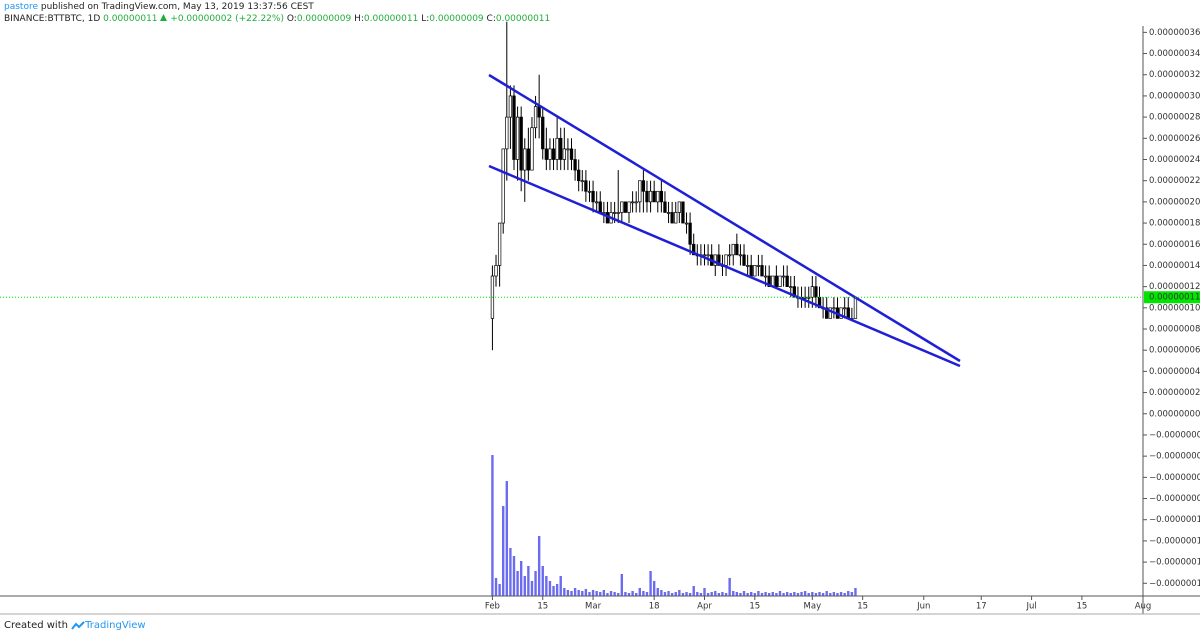  Describe the element at coordinates (21, 7) in the screenshot. I see `author: pastore` at that location.